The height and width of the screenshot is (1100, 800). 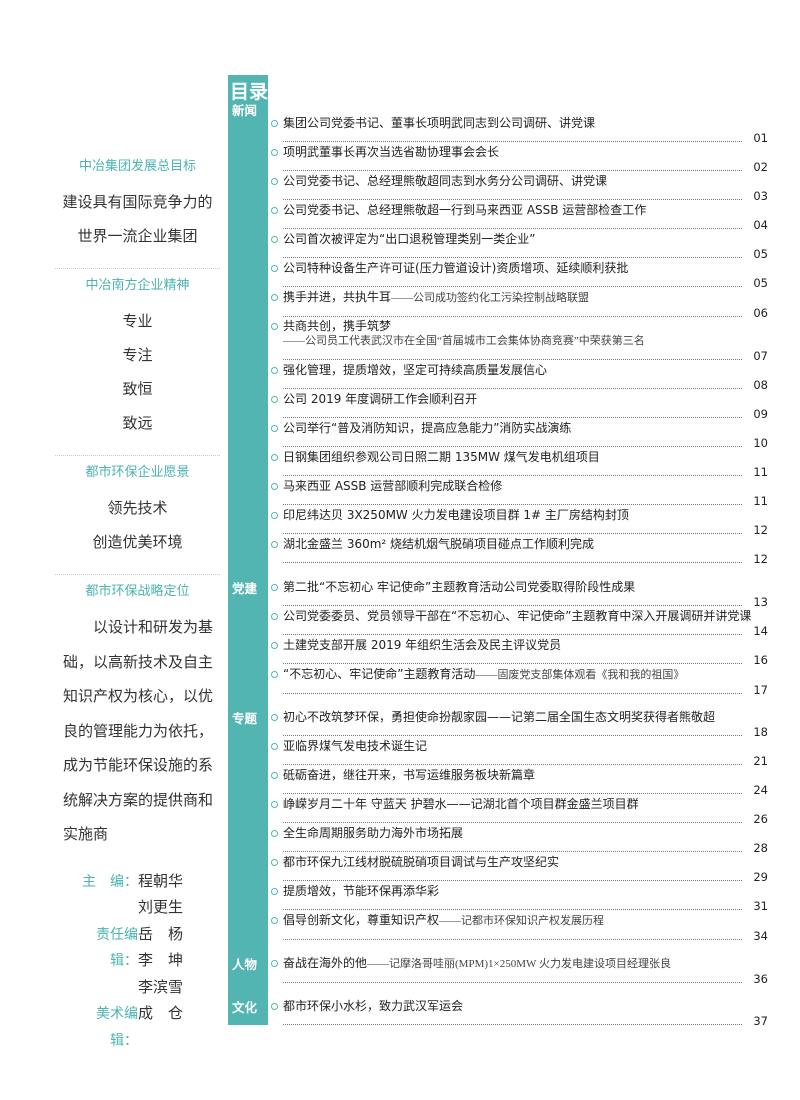 I want to click on entry-title: 公司党委书记、总经理熊敬超一行到马来西亚 ASSB 运营部检查工作, so click(x=503, y=210).